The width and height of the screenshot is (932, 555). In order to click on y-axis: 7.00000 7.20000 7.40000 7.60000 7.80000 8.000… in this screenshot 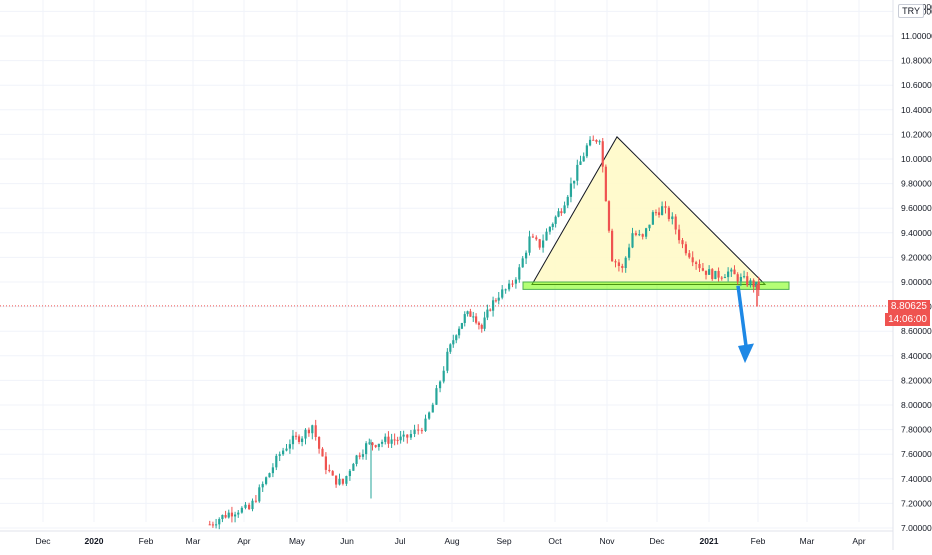, I will do `click(912, 275)`.